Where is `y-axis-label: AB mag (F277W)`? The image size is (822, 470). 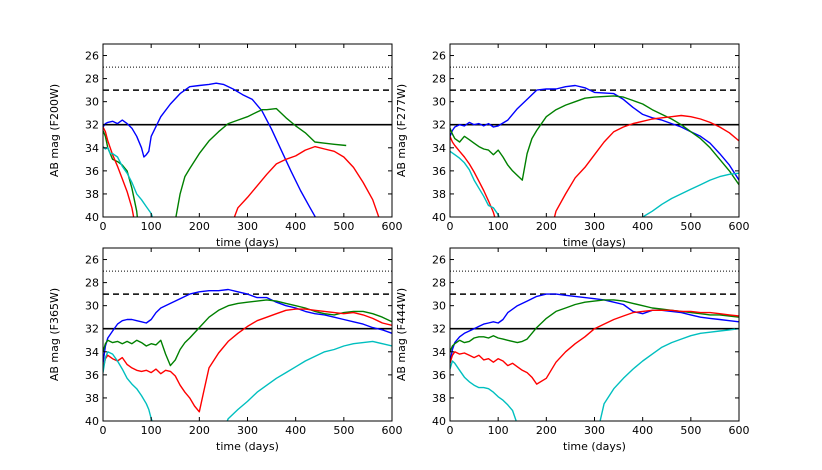 y-axis-label: AB mag (F277W) is located at coordinates (401, 130).